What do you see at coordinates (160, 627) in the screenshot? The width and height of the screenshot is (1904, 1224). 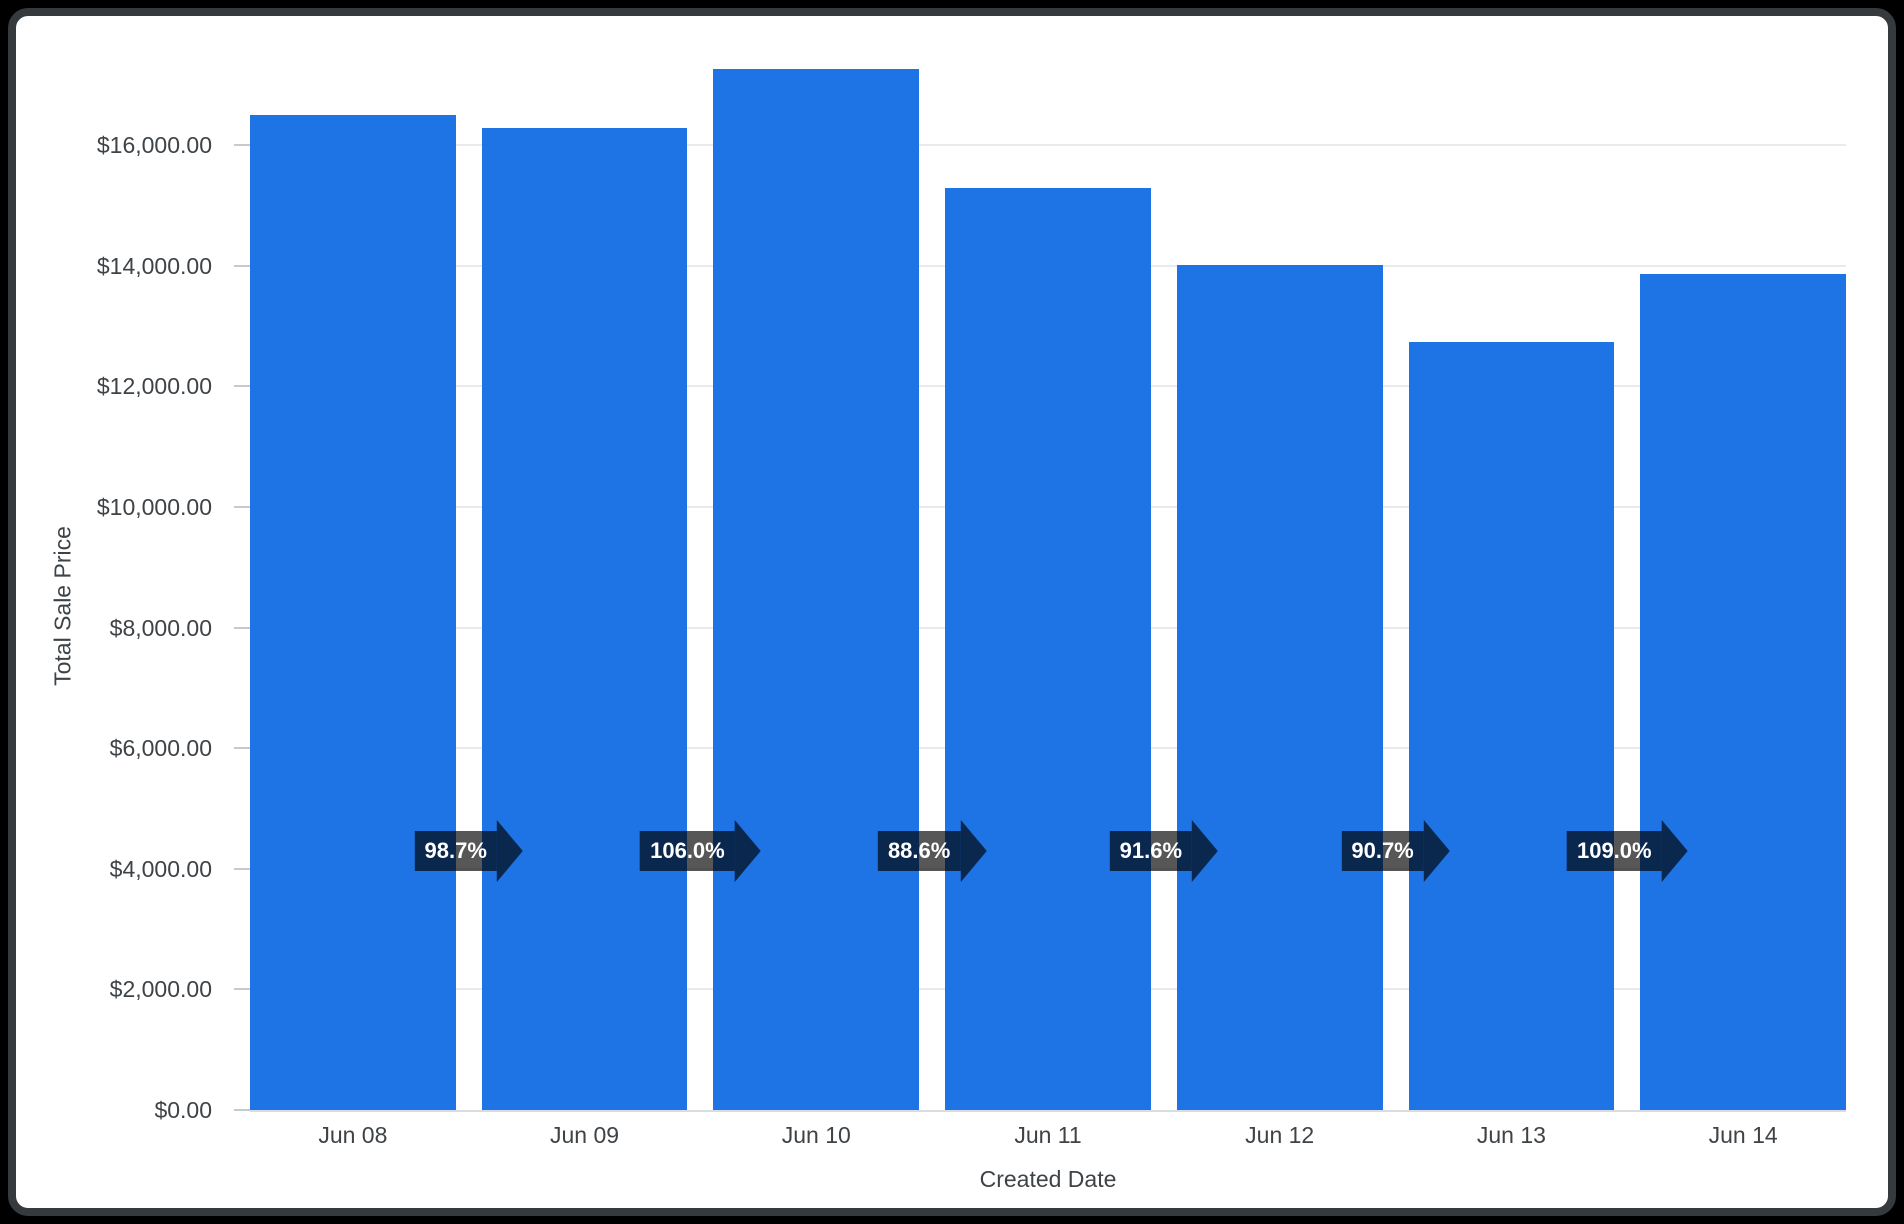 I see `y-axis-label: $8,000.00` at bounding box center [160, 627].